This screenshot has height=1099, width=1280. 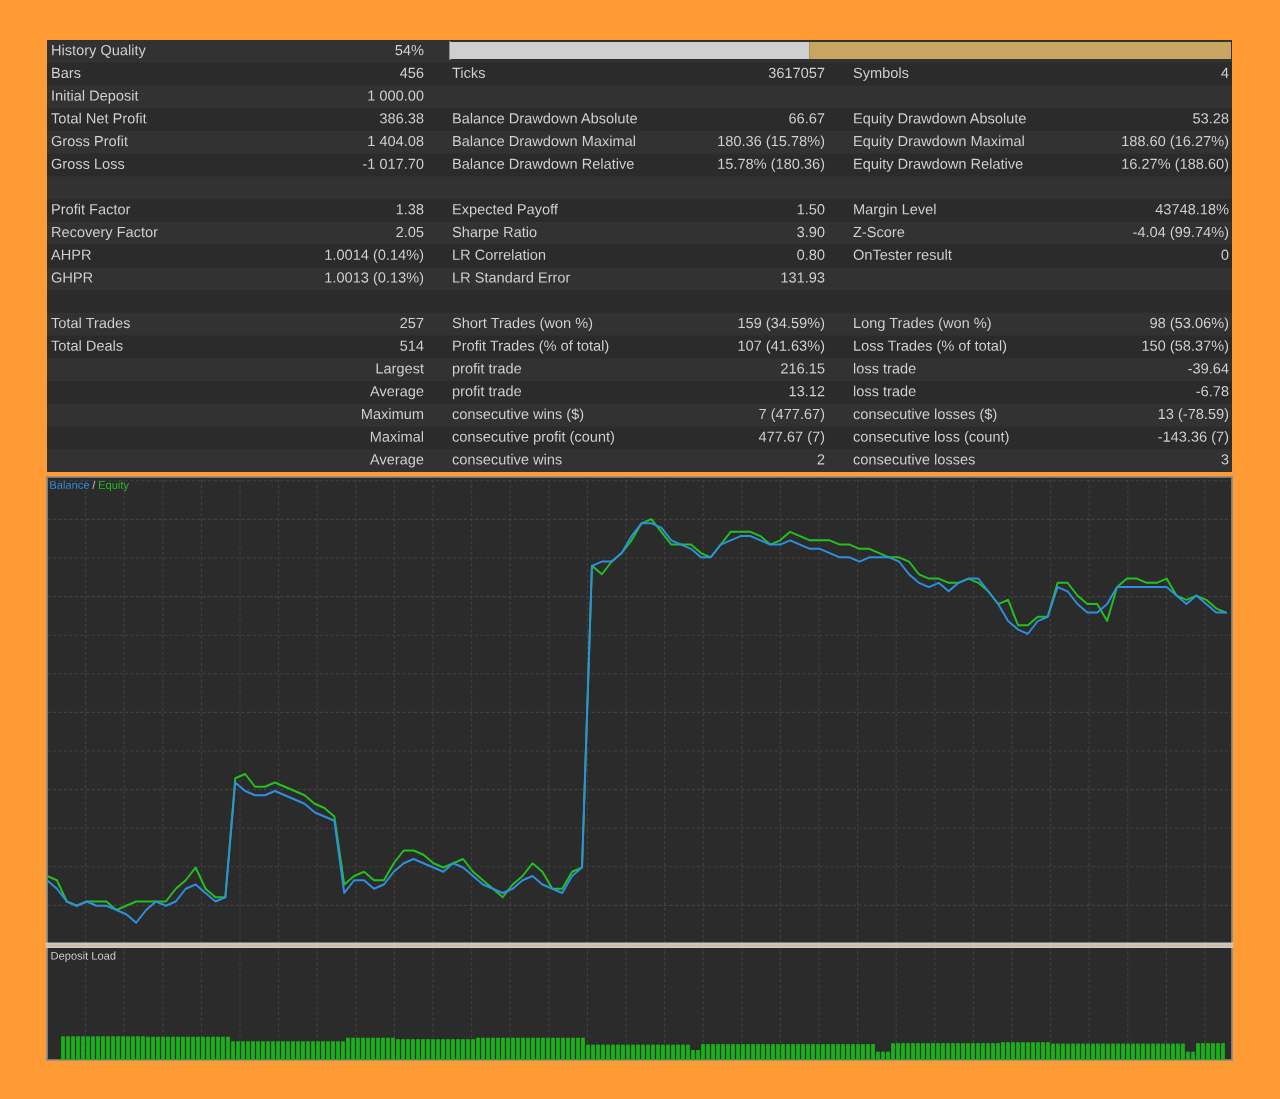 I want to click on text: Balance Drawdown Relative, so click(x=543, y=163).